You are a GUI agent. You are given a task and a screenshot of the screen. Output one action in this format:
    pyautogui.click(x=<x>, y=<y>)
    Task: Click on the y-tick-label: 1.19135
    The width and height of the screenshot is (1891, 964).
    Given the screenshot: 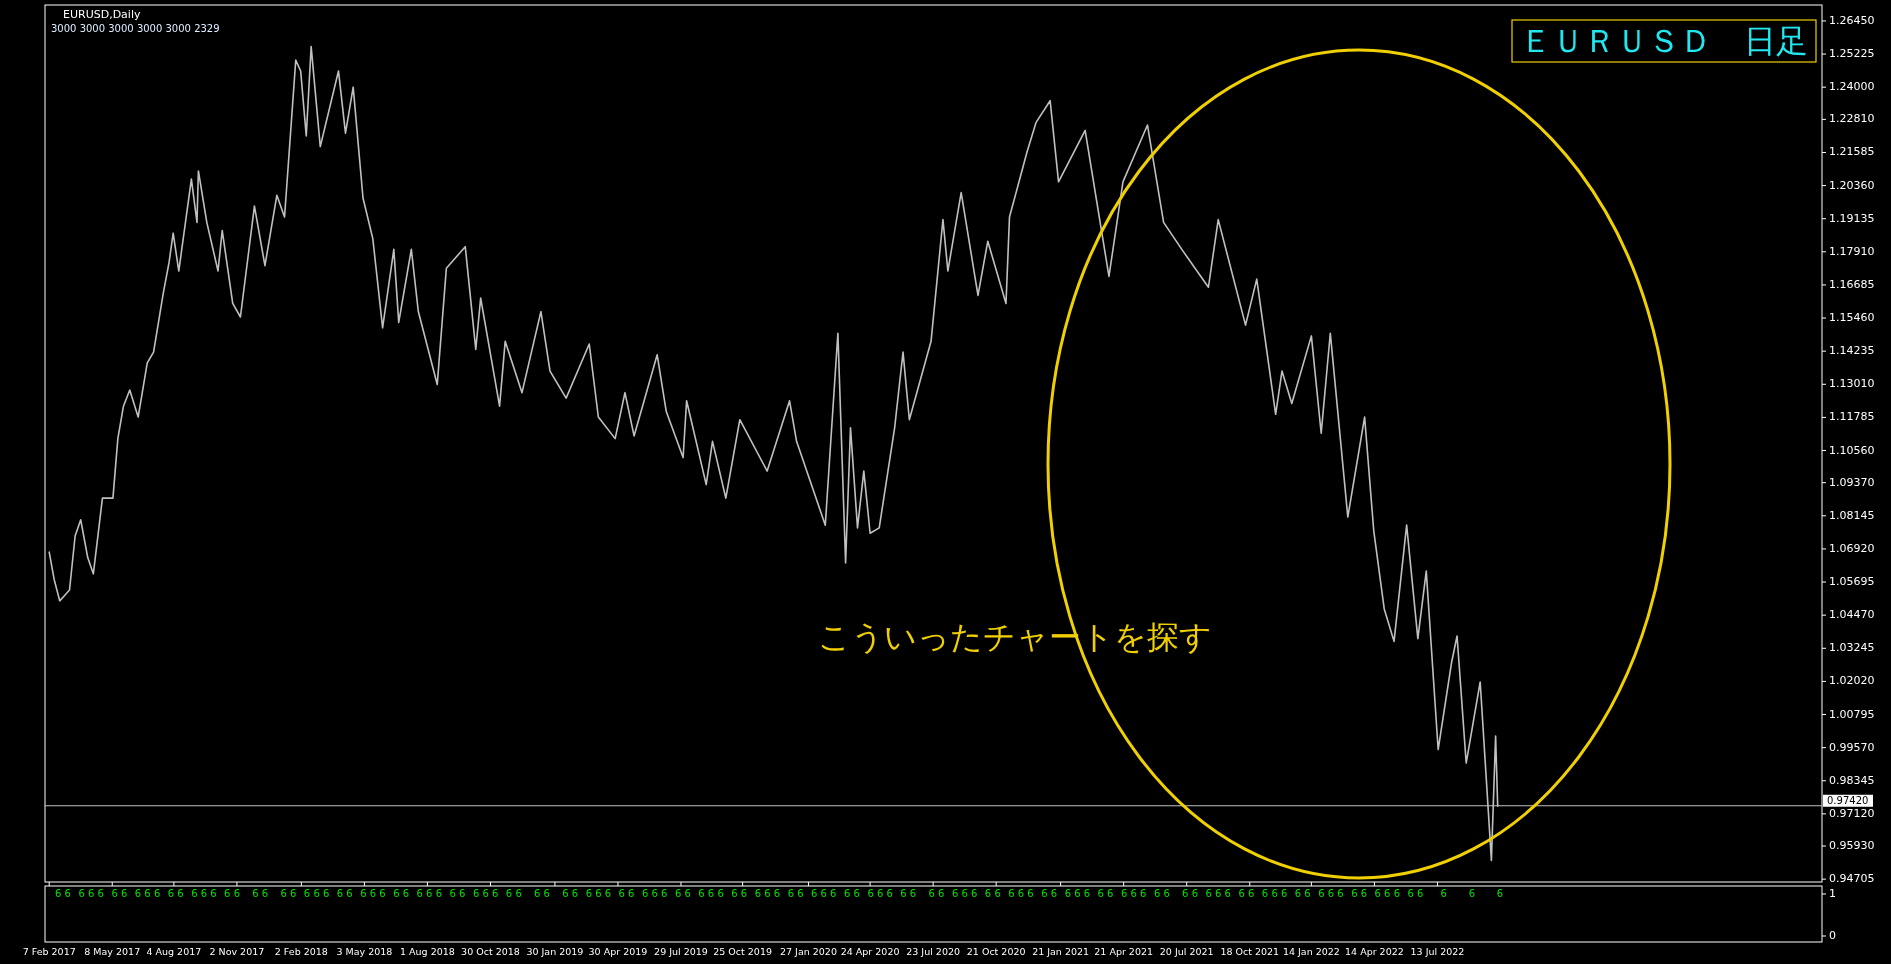 What is the action you would take?
    pyautogui.click(x=1852, y=218)
    